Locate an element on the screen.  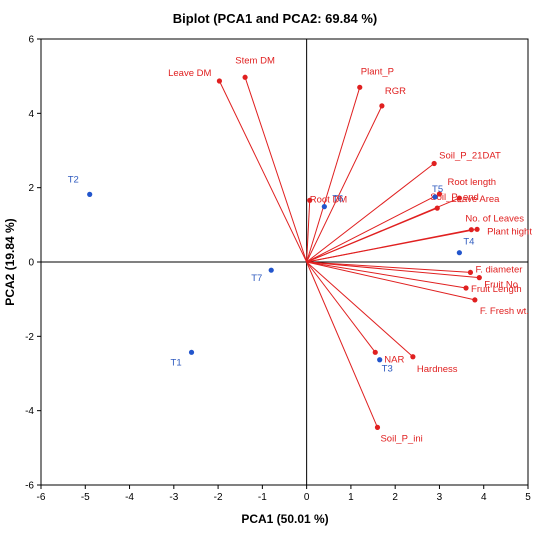
x-tick-label: -5 is located at coordinates (85, 497).